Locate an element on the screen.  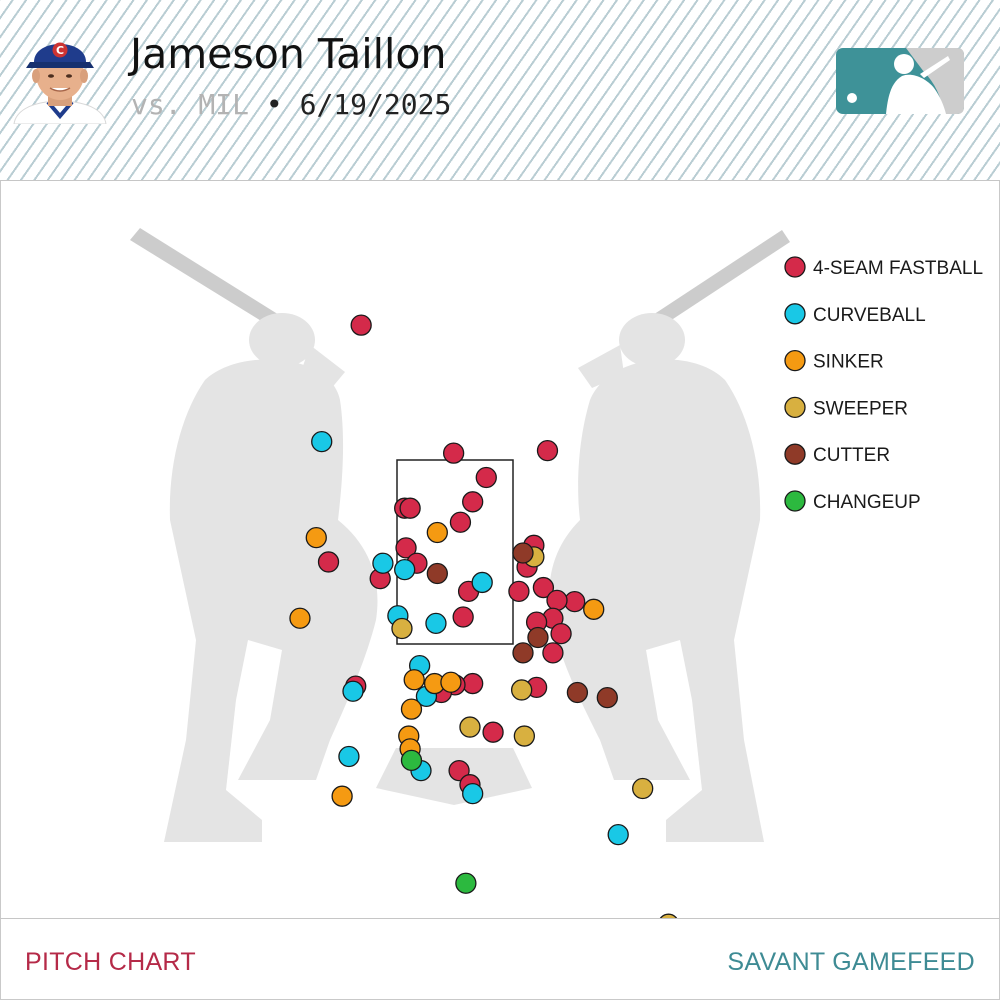
game-subtitle: vs. MIL • 6/19/2025 is located at coordinates (291, 104).